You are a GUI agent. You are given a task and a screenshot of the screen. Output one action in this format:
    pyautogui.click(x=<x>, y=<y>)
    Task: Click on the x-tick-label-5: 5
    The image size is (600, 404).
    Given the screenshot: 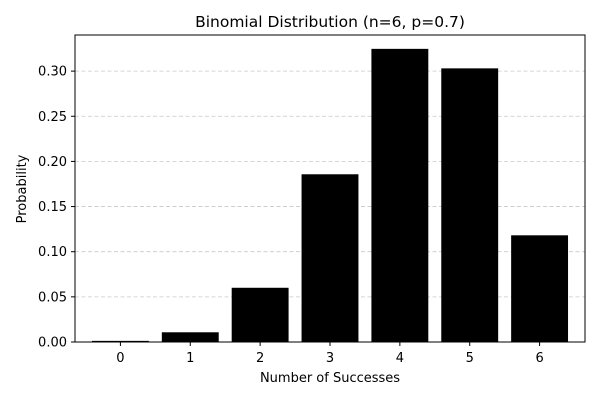 What is the action you would take?
    pyautogui.click(x=470, y=358)
    